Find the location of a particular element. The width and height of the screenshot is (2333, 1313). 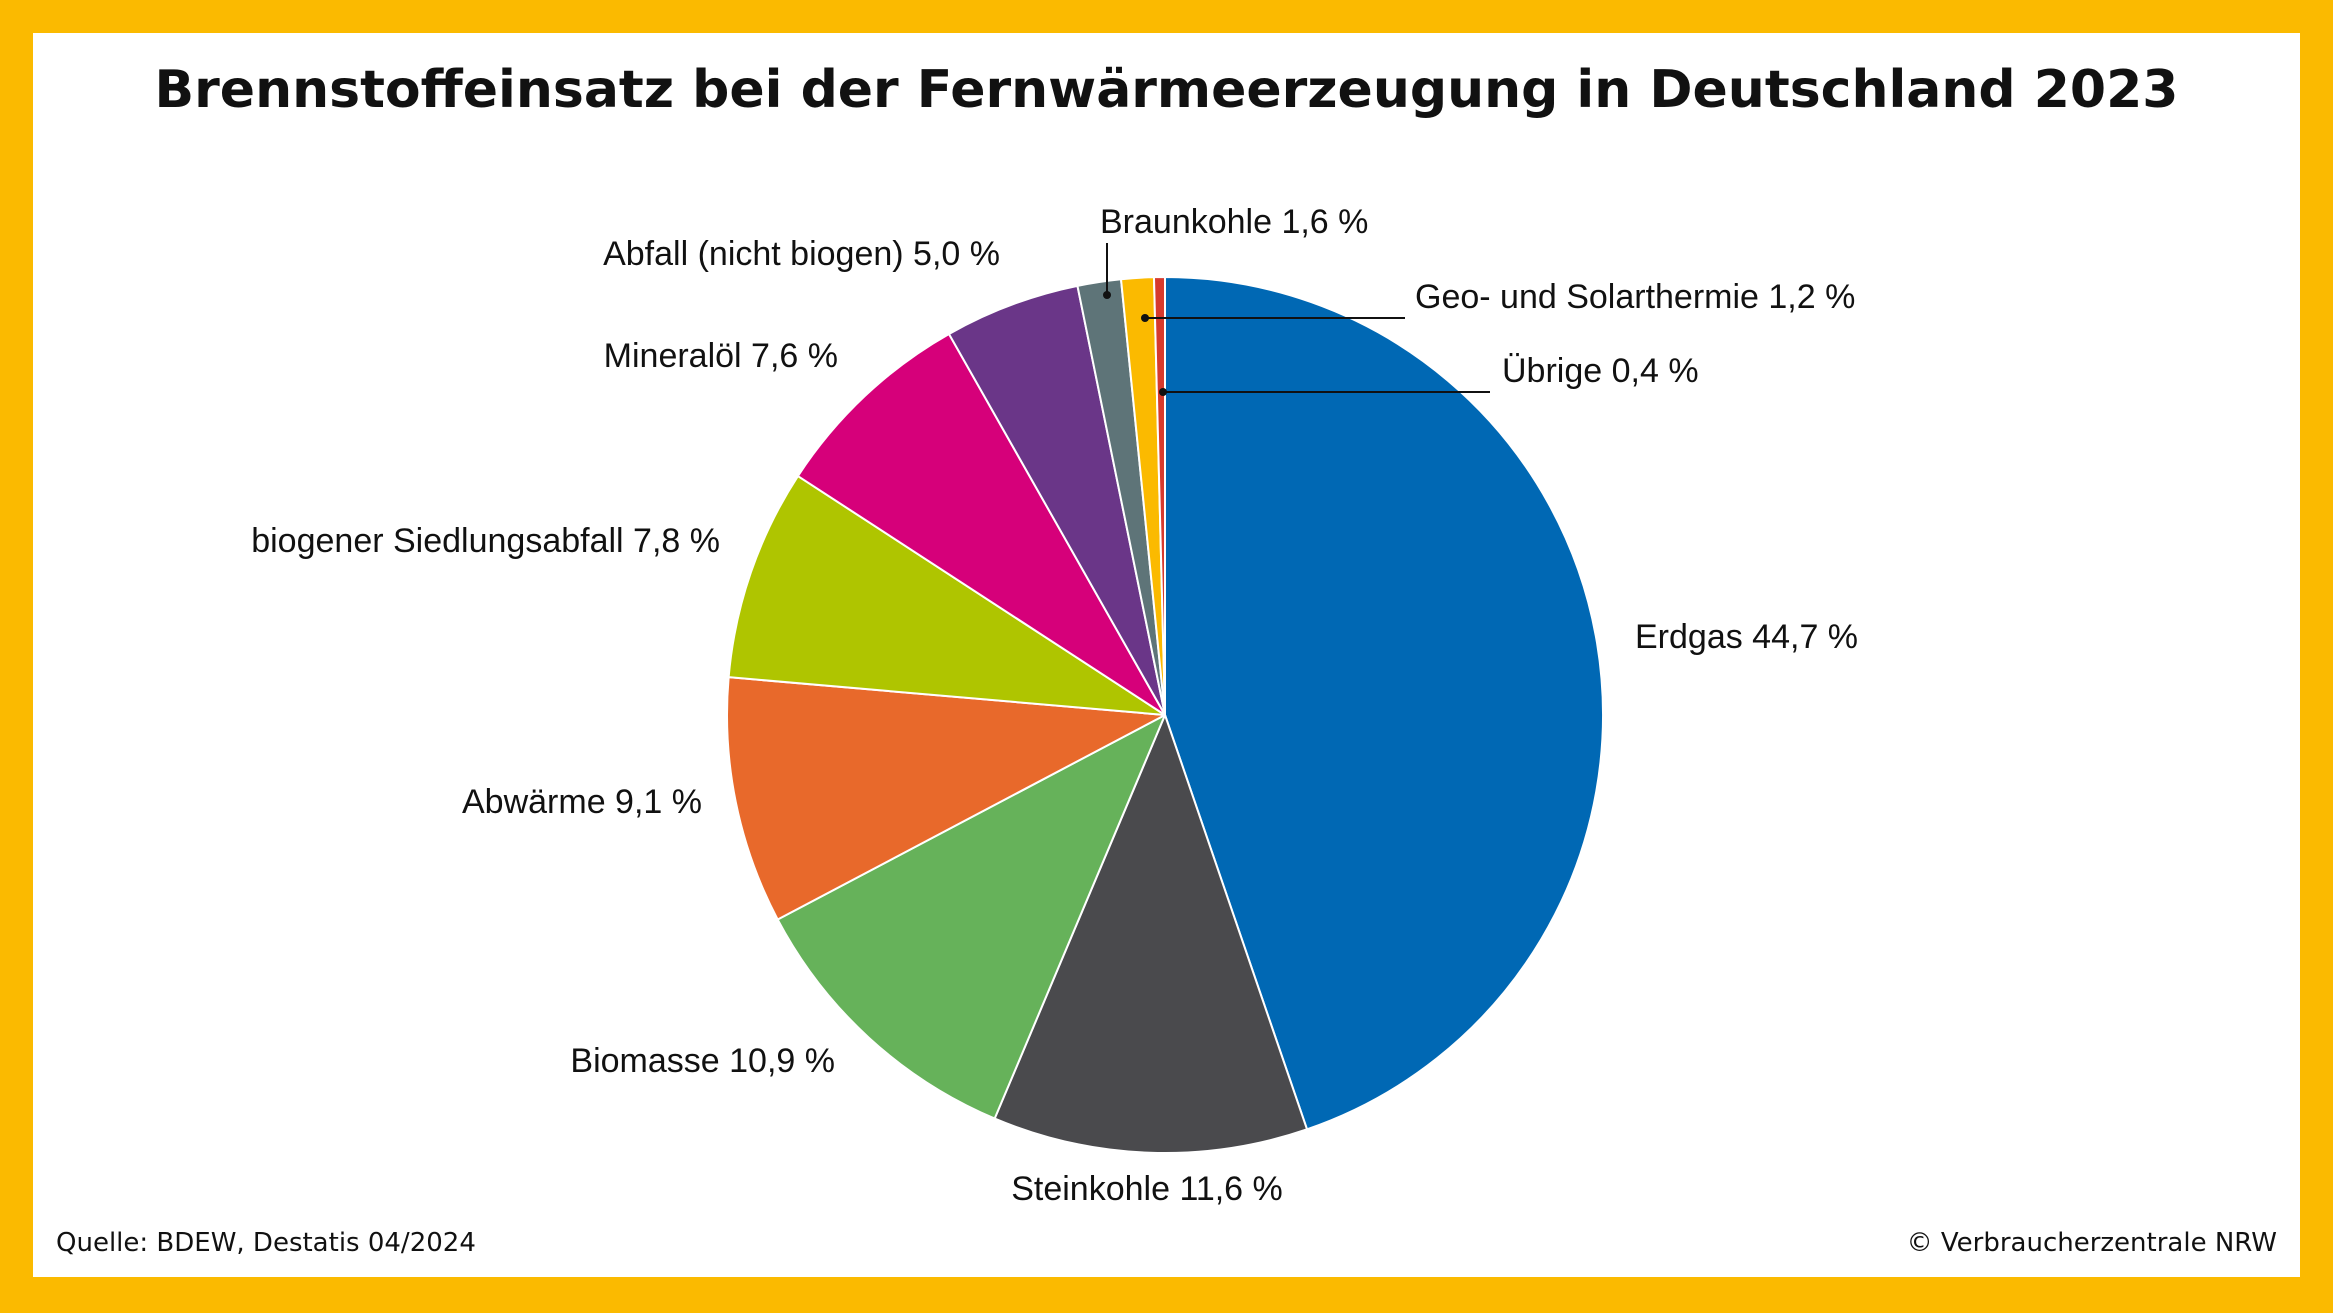

slice-label-uebrige: Übrige 0,4 % is located at coordinates (1600, 371).